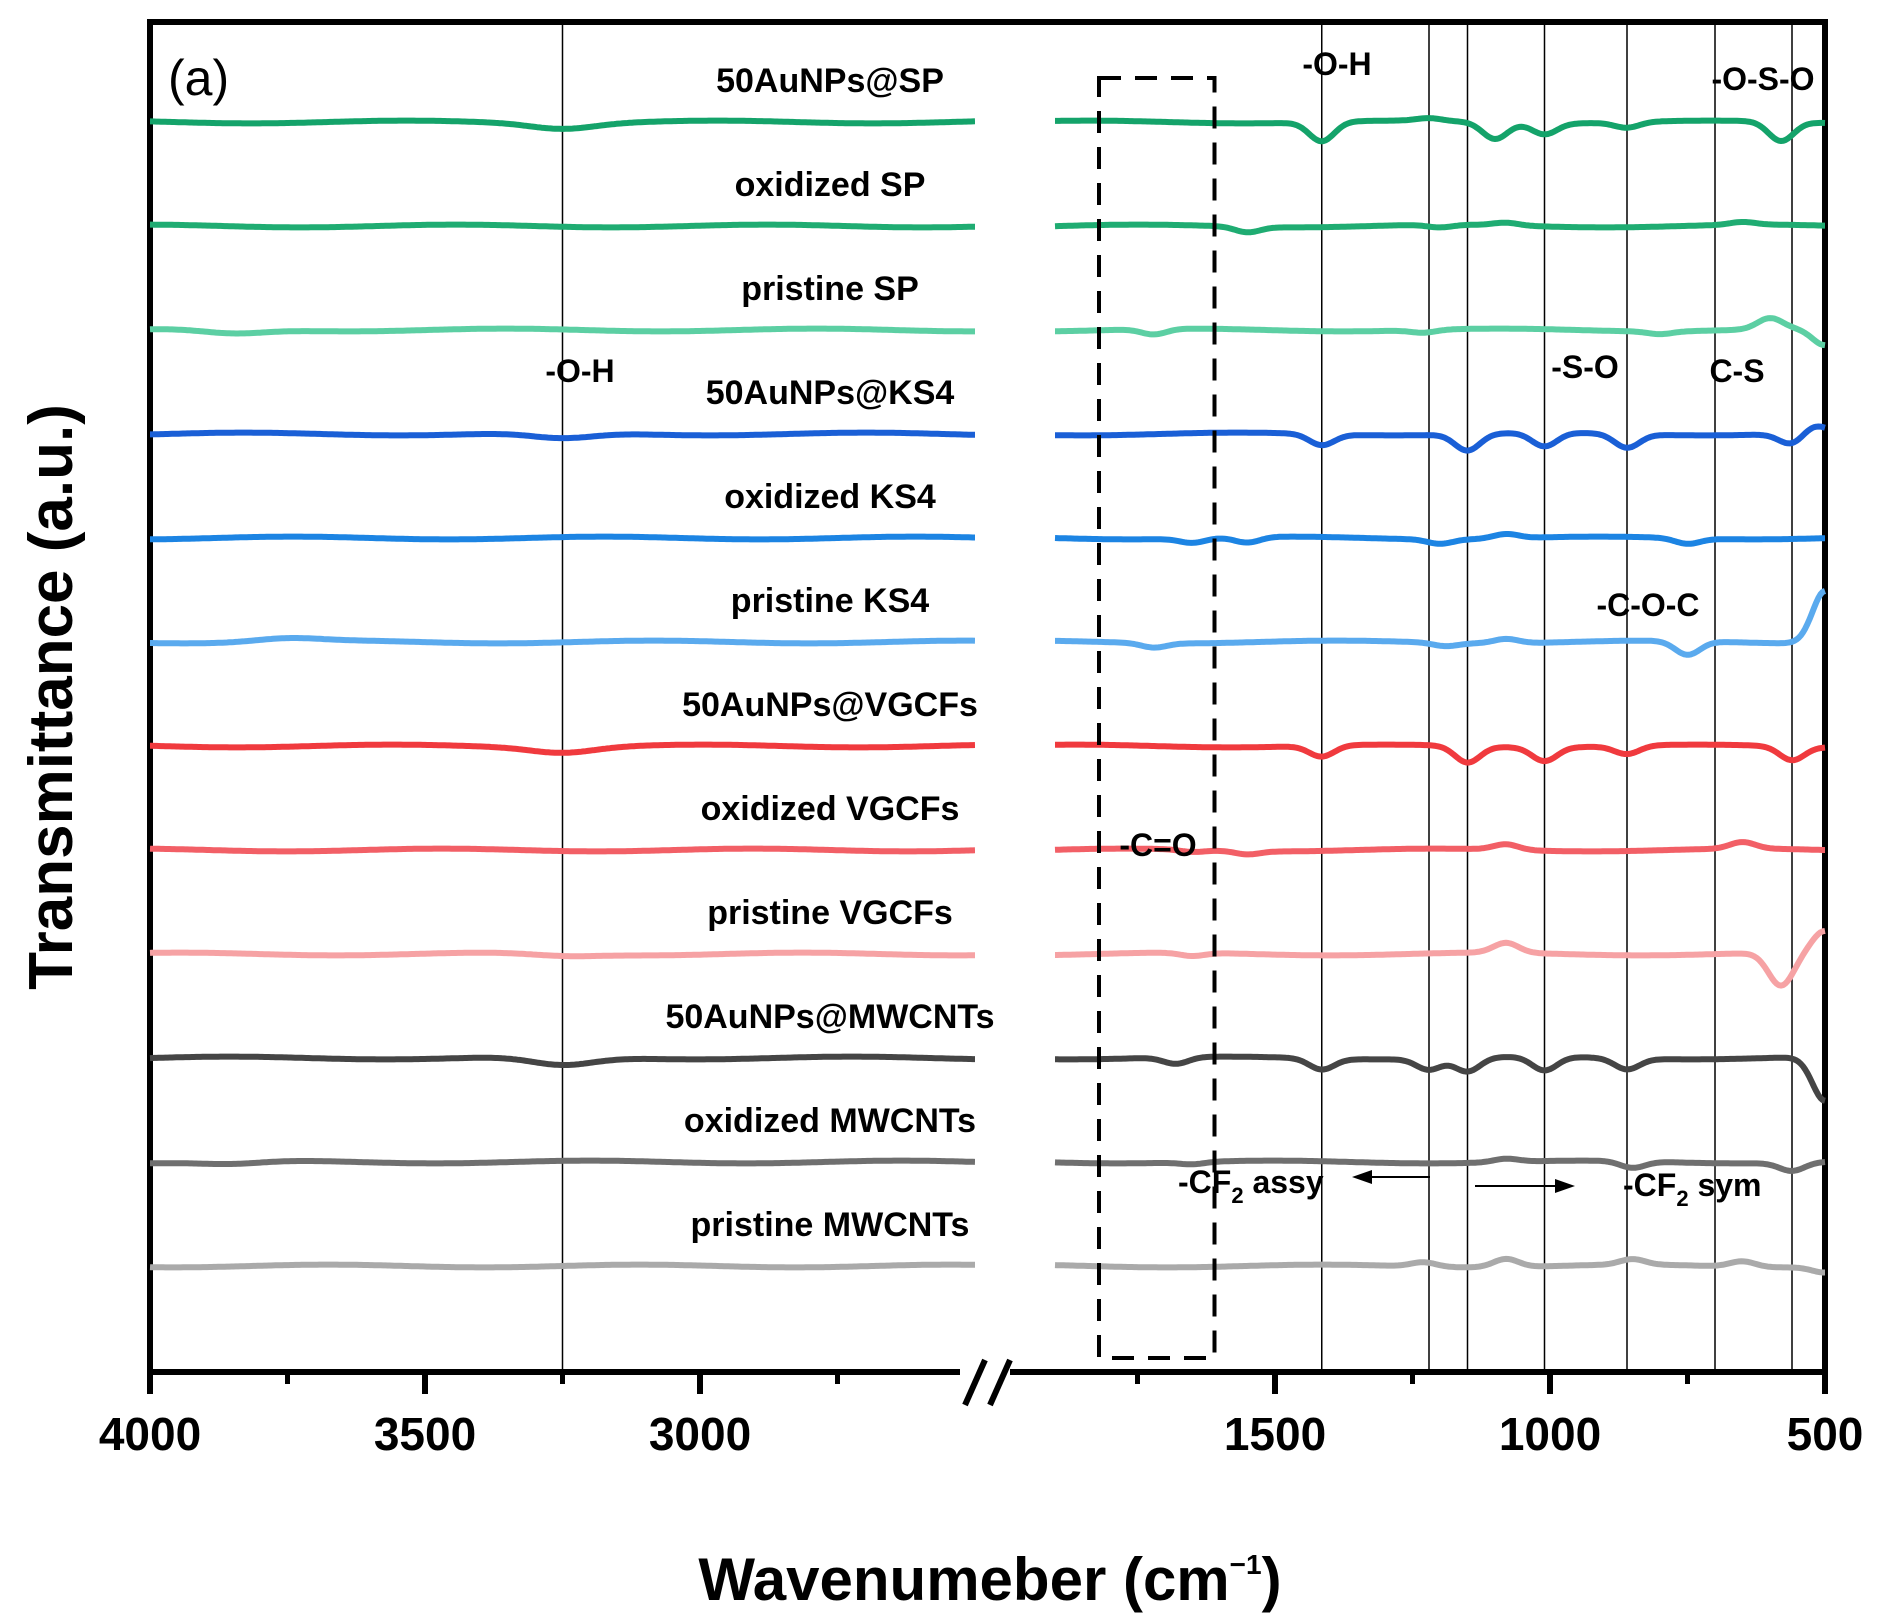 The image size is (1890, 1624). I want to click on x-tick-label-500: 500, so click(1825, 1434).